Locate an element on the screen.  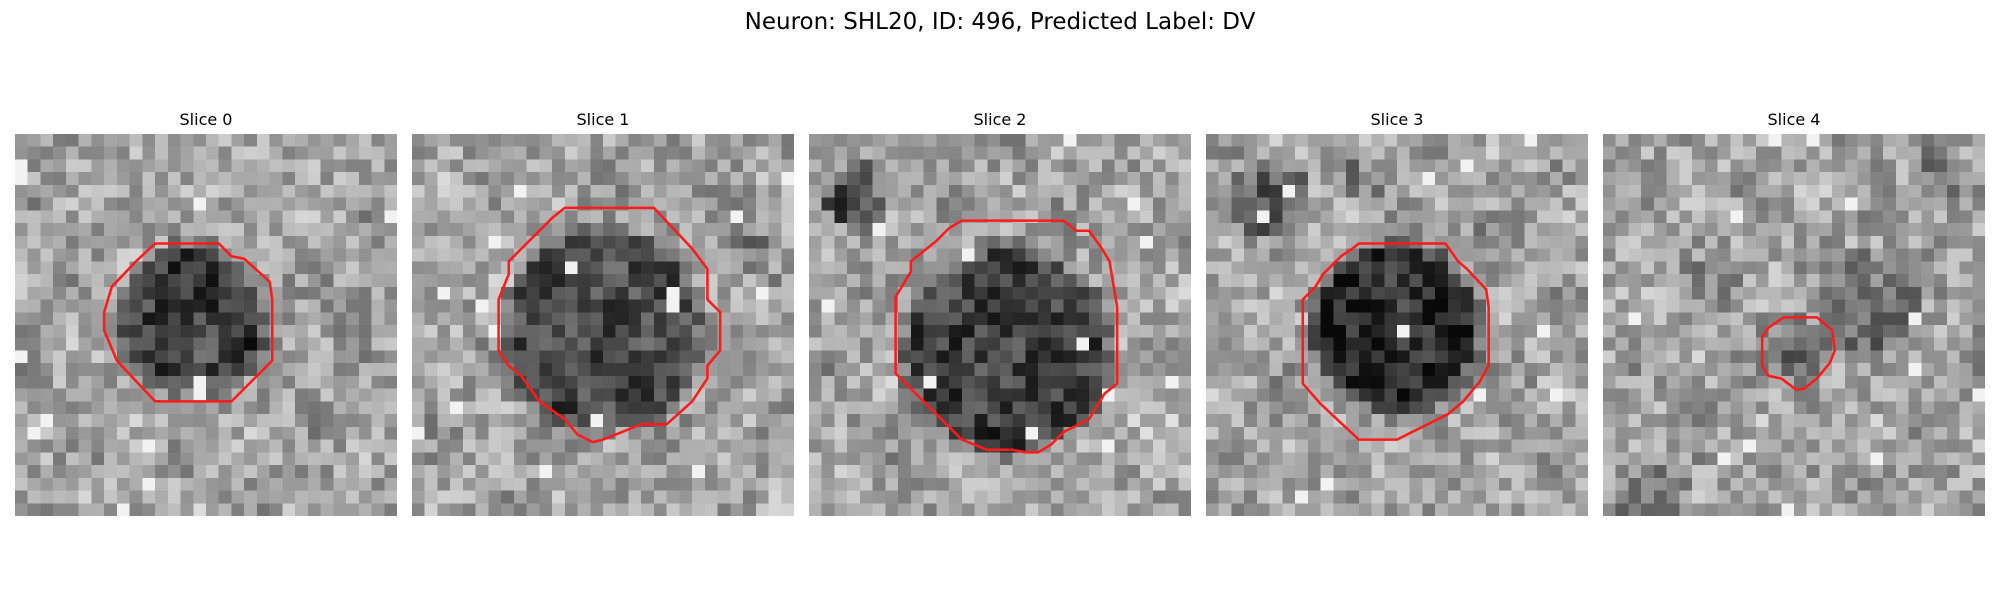
slice-title: Slice 4 is located at coordinates (1794, 119).